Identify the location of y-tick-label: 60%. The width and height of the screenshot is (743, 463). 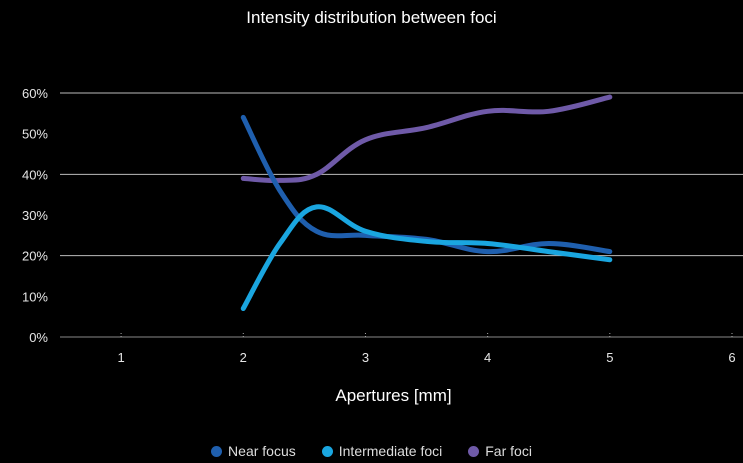
(35, 93).